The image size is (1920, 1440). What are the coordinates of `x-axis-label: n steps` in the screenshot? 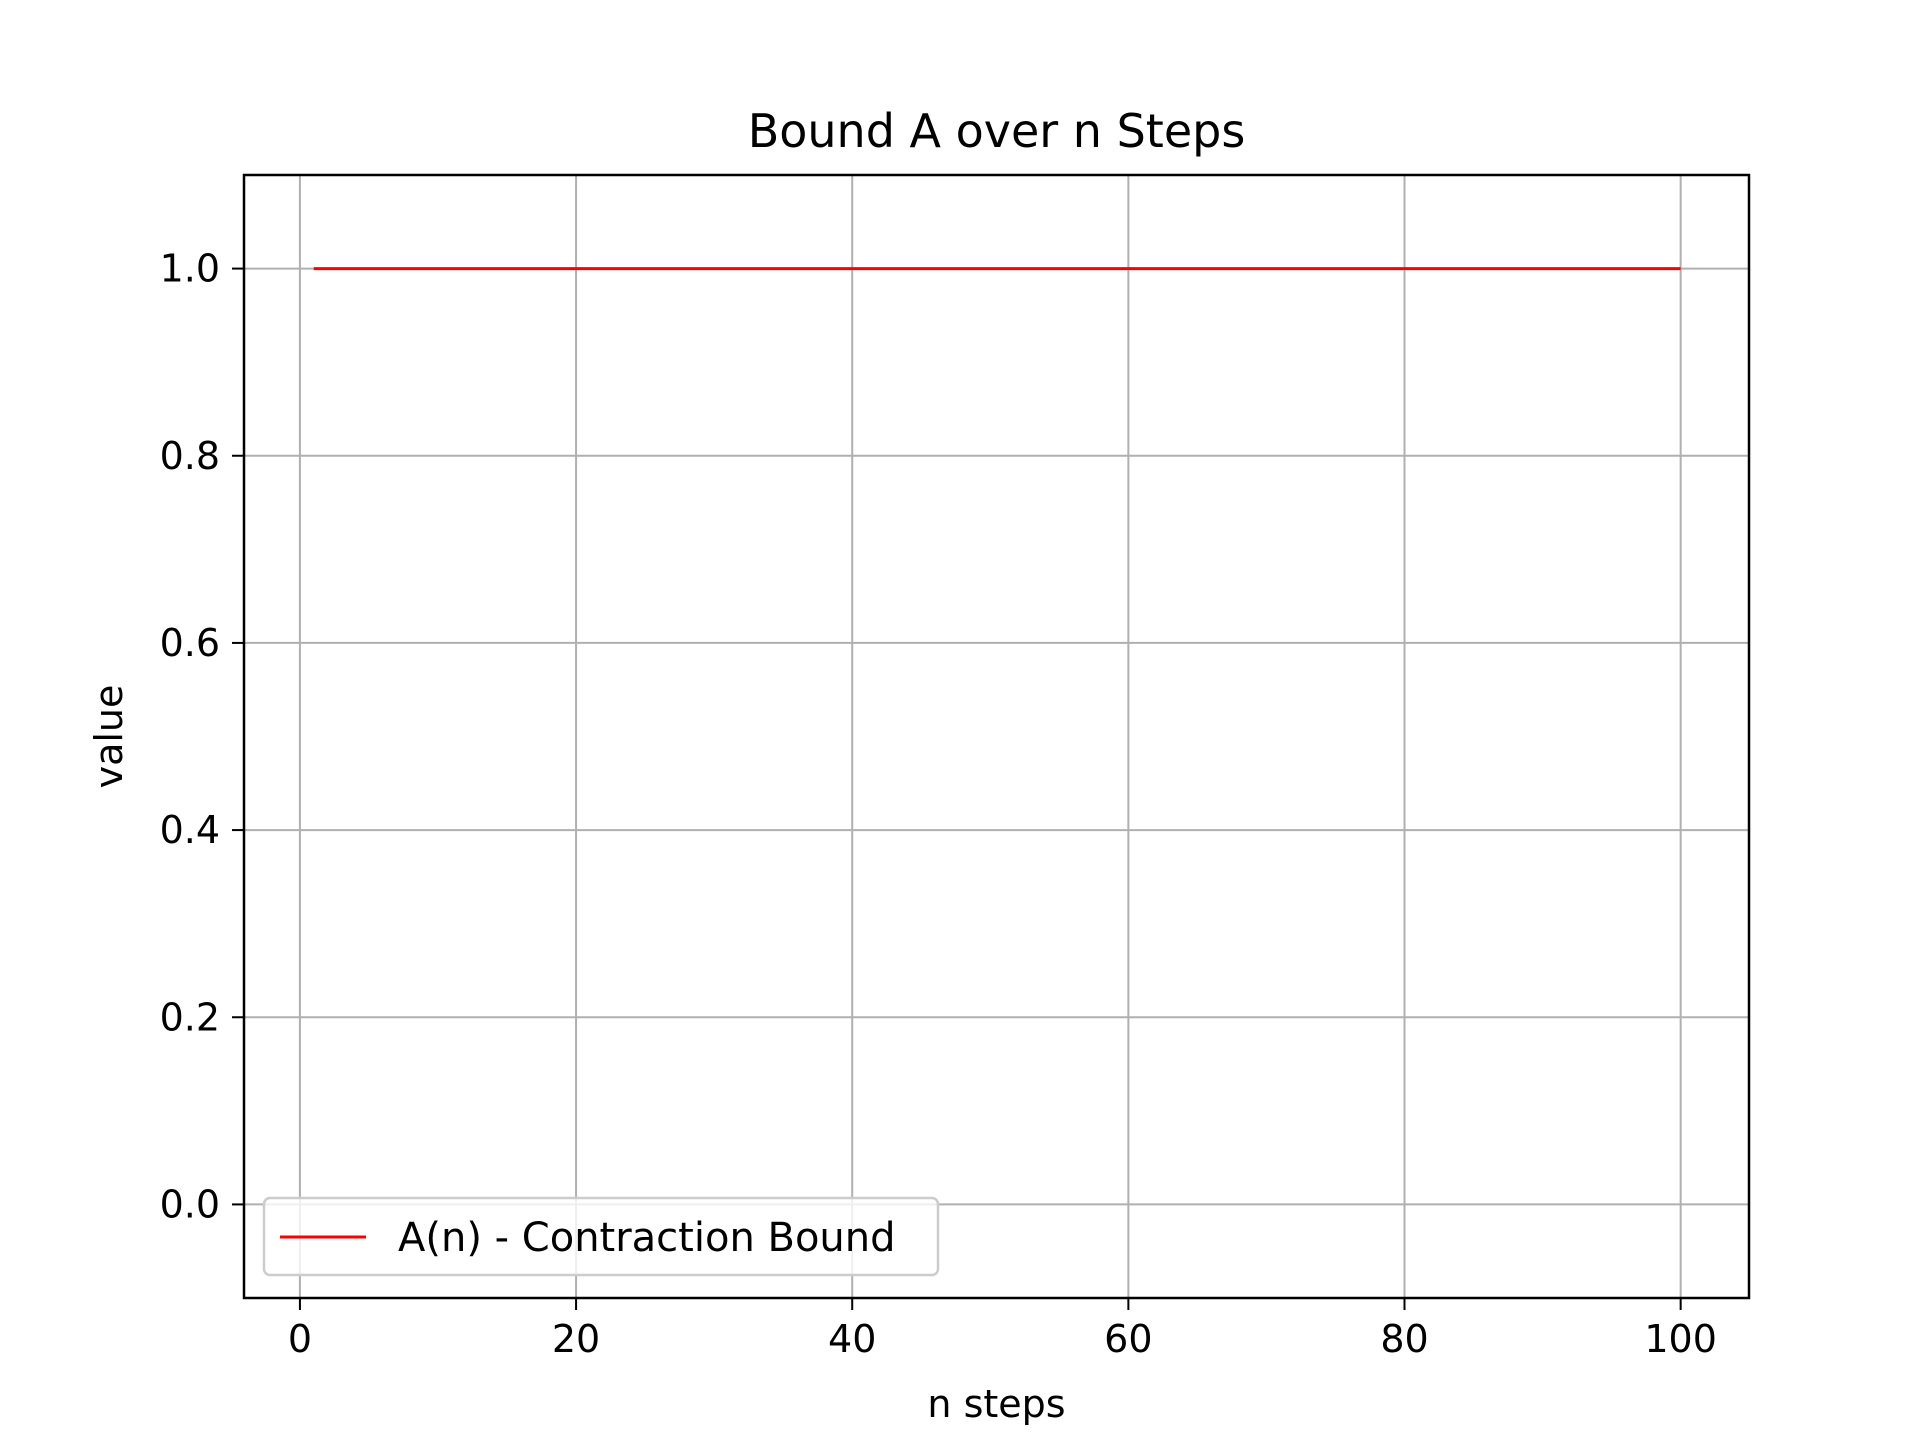 It's located at (996, 1404).